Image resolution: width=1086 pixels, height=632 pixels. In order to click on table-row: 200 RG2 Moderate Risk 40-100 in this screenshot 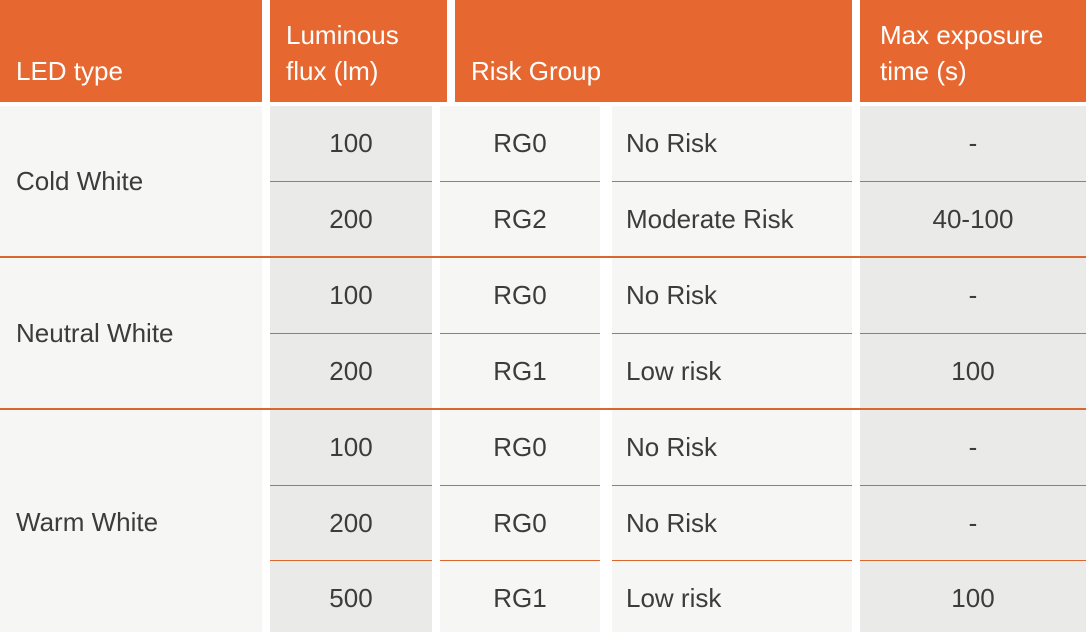, I will do `click(678, 218)`.